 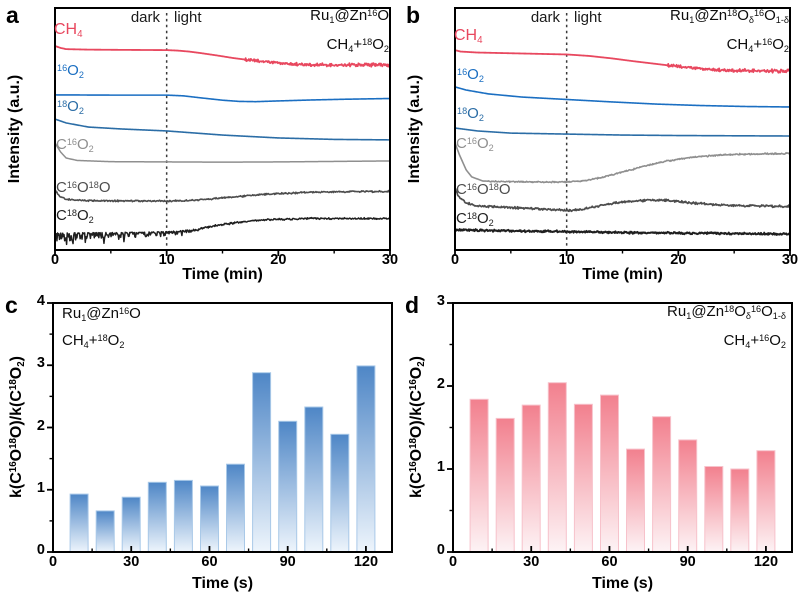 What do you see at coordinates (475, 144) in the screenshot?
I see `panel-b-series-label-c16o2: C16O2` at bounding box center [475, 144].